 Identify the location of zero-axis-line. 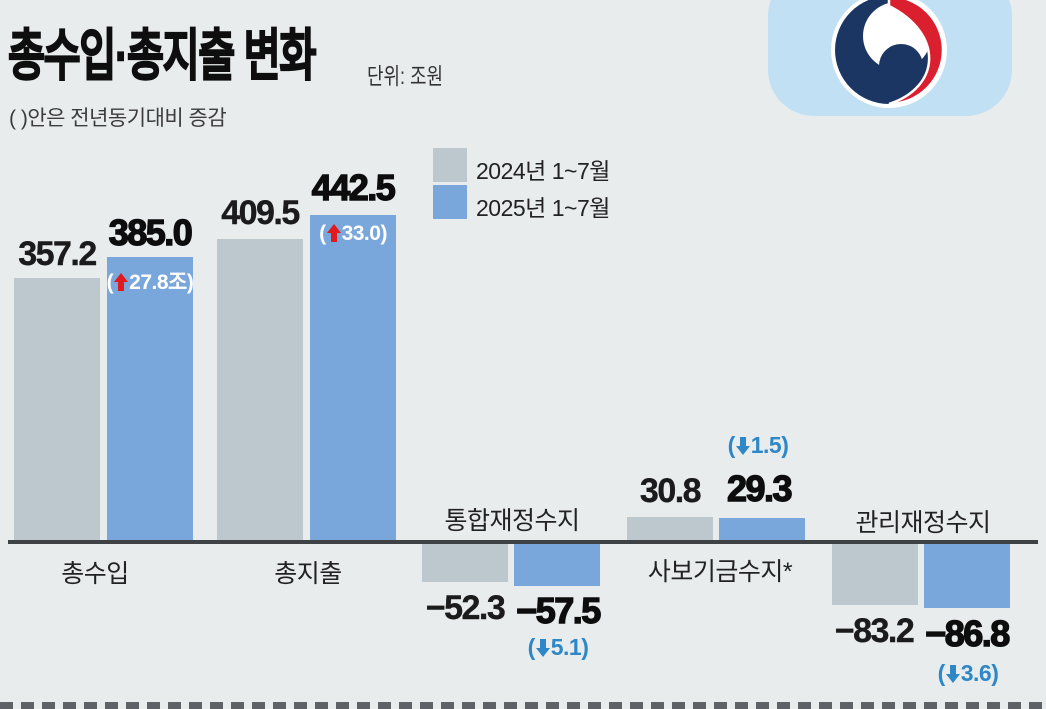
(523, 542).